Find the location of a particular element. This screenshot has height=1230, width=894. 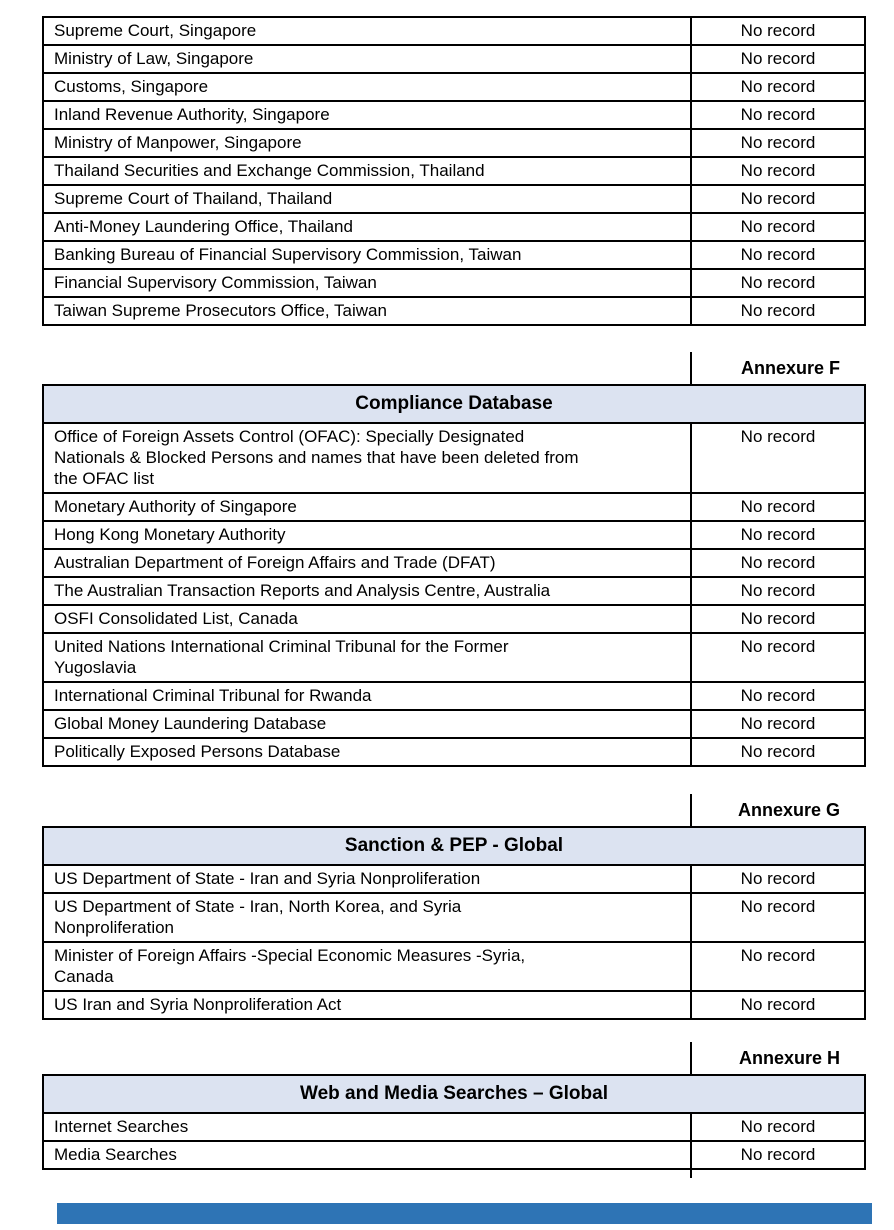

annexure-g-label-row: Annexure G is located at coordinates (454, 810).